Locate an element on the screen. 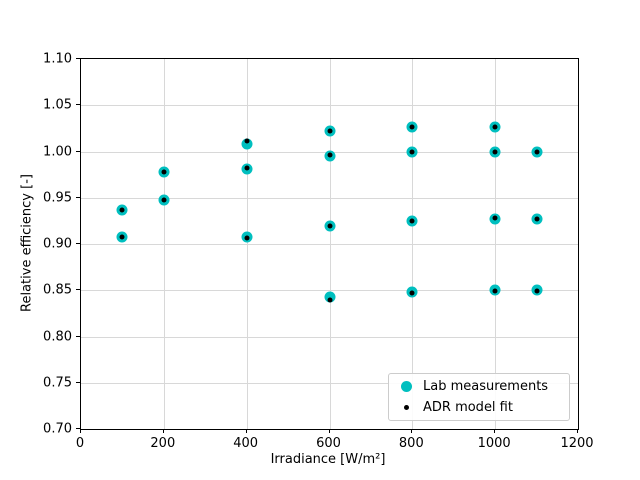  y-tick-label-0.85: 0.85 is located at coordinates (57, 290).